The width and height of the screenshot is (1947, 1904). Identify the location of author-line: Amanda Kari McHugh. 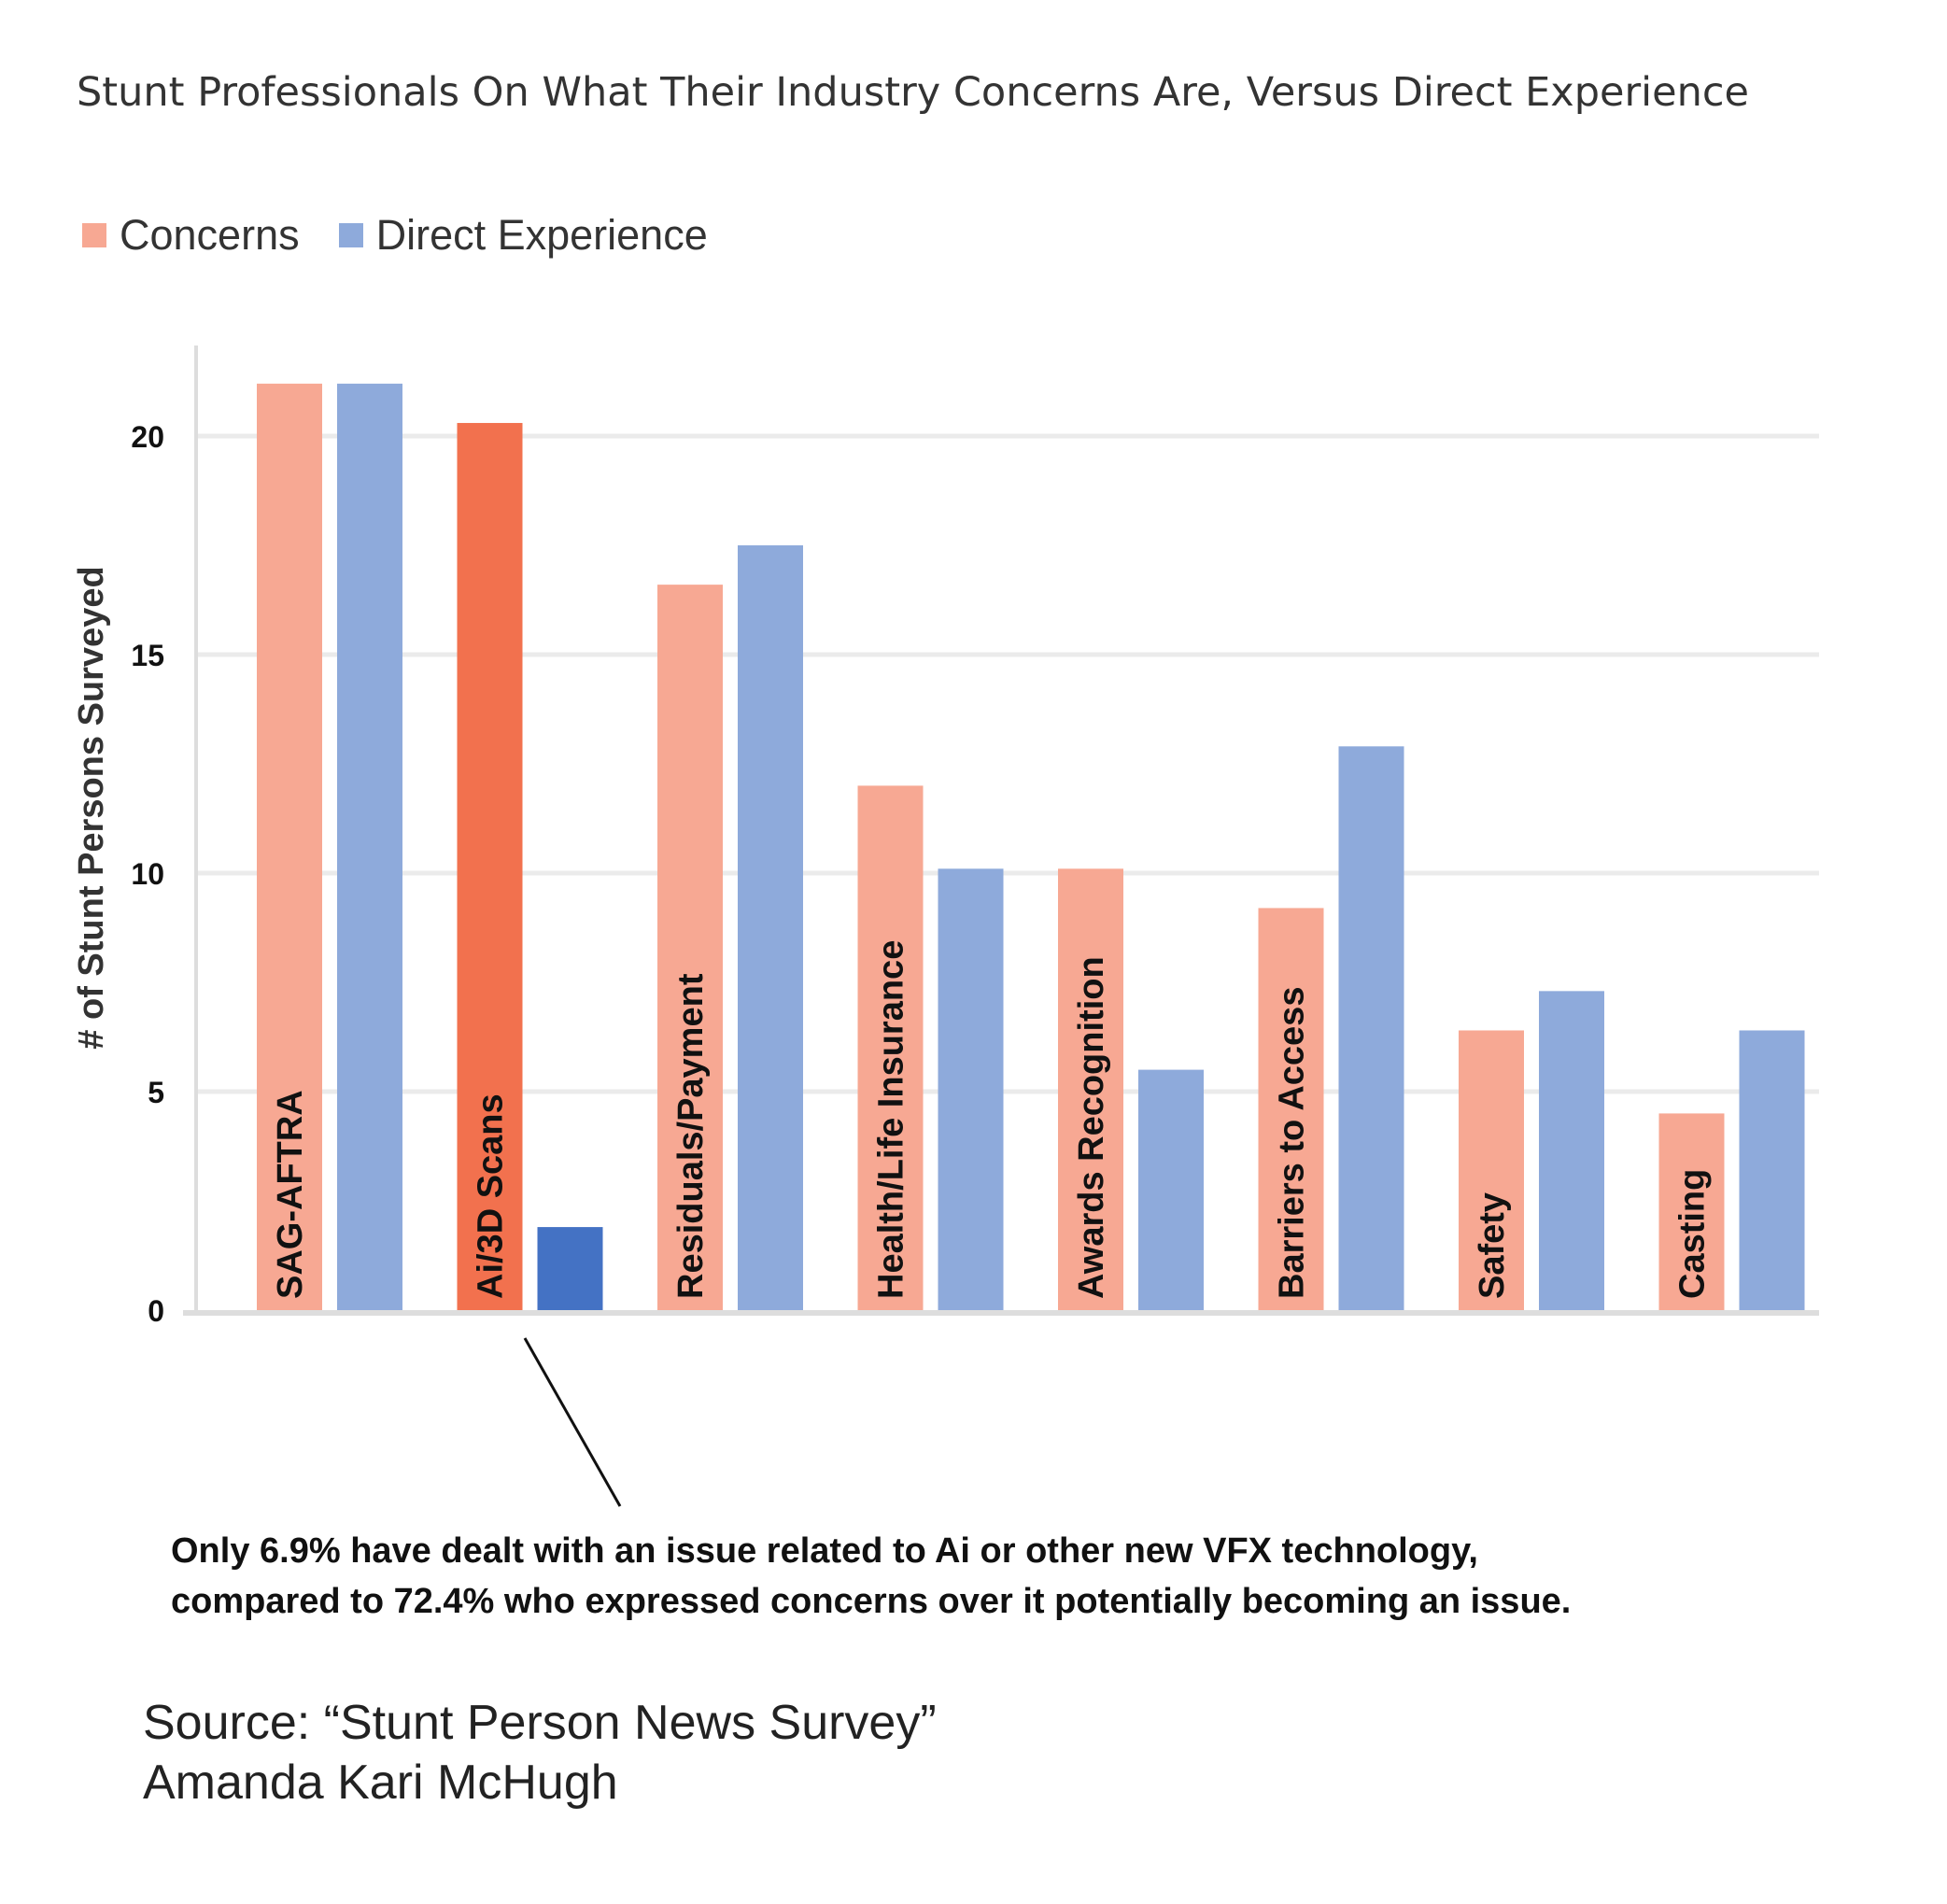
(380, 1783).